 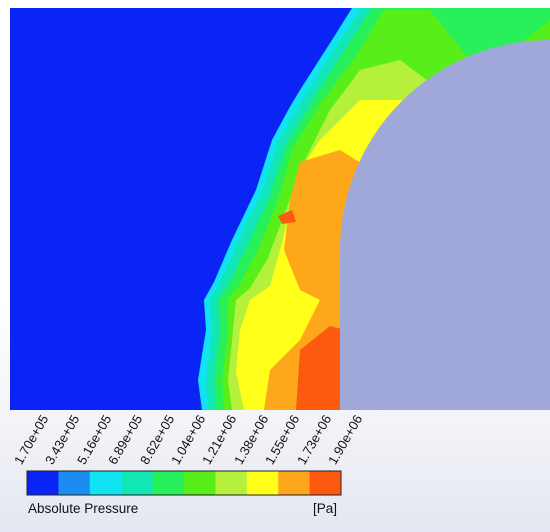 I want to click on colorbar-border, so click(x=184, y=483).